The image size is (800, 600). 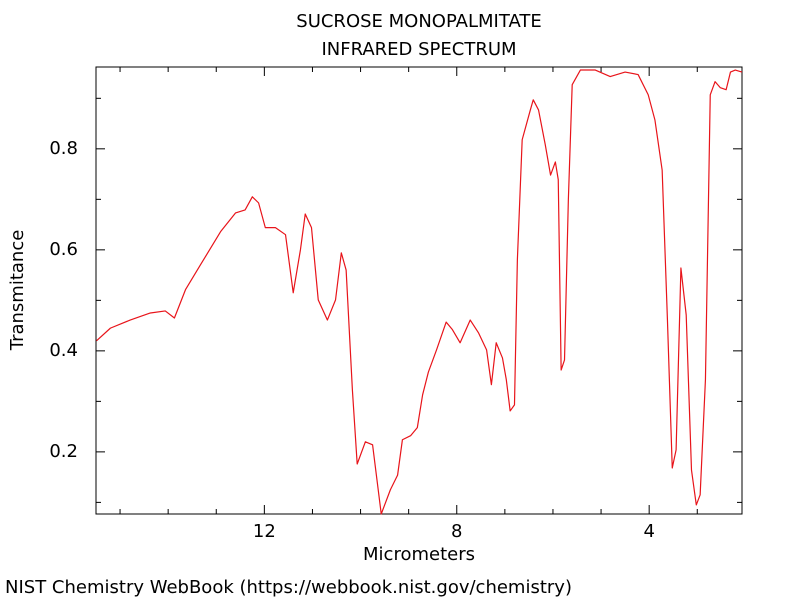 I want to click on y-tick-label: 0.2, so click(x=63, y=451).